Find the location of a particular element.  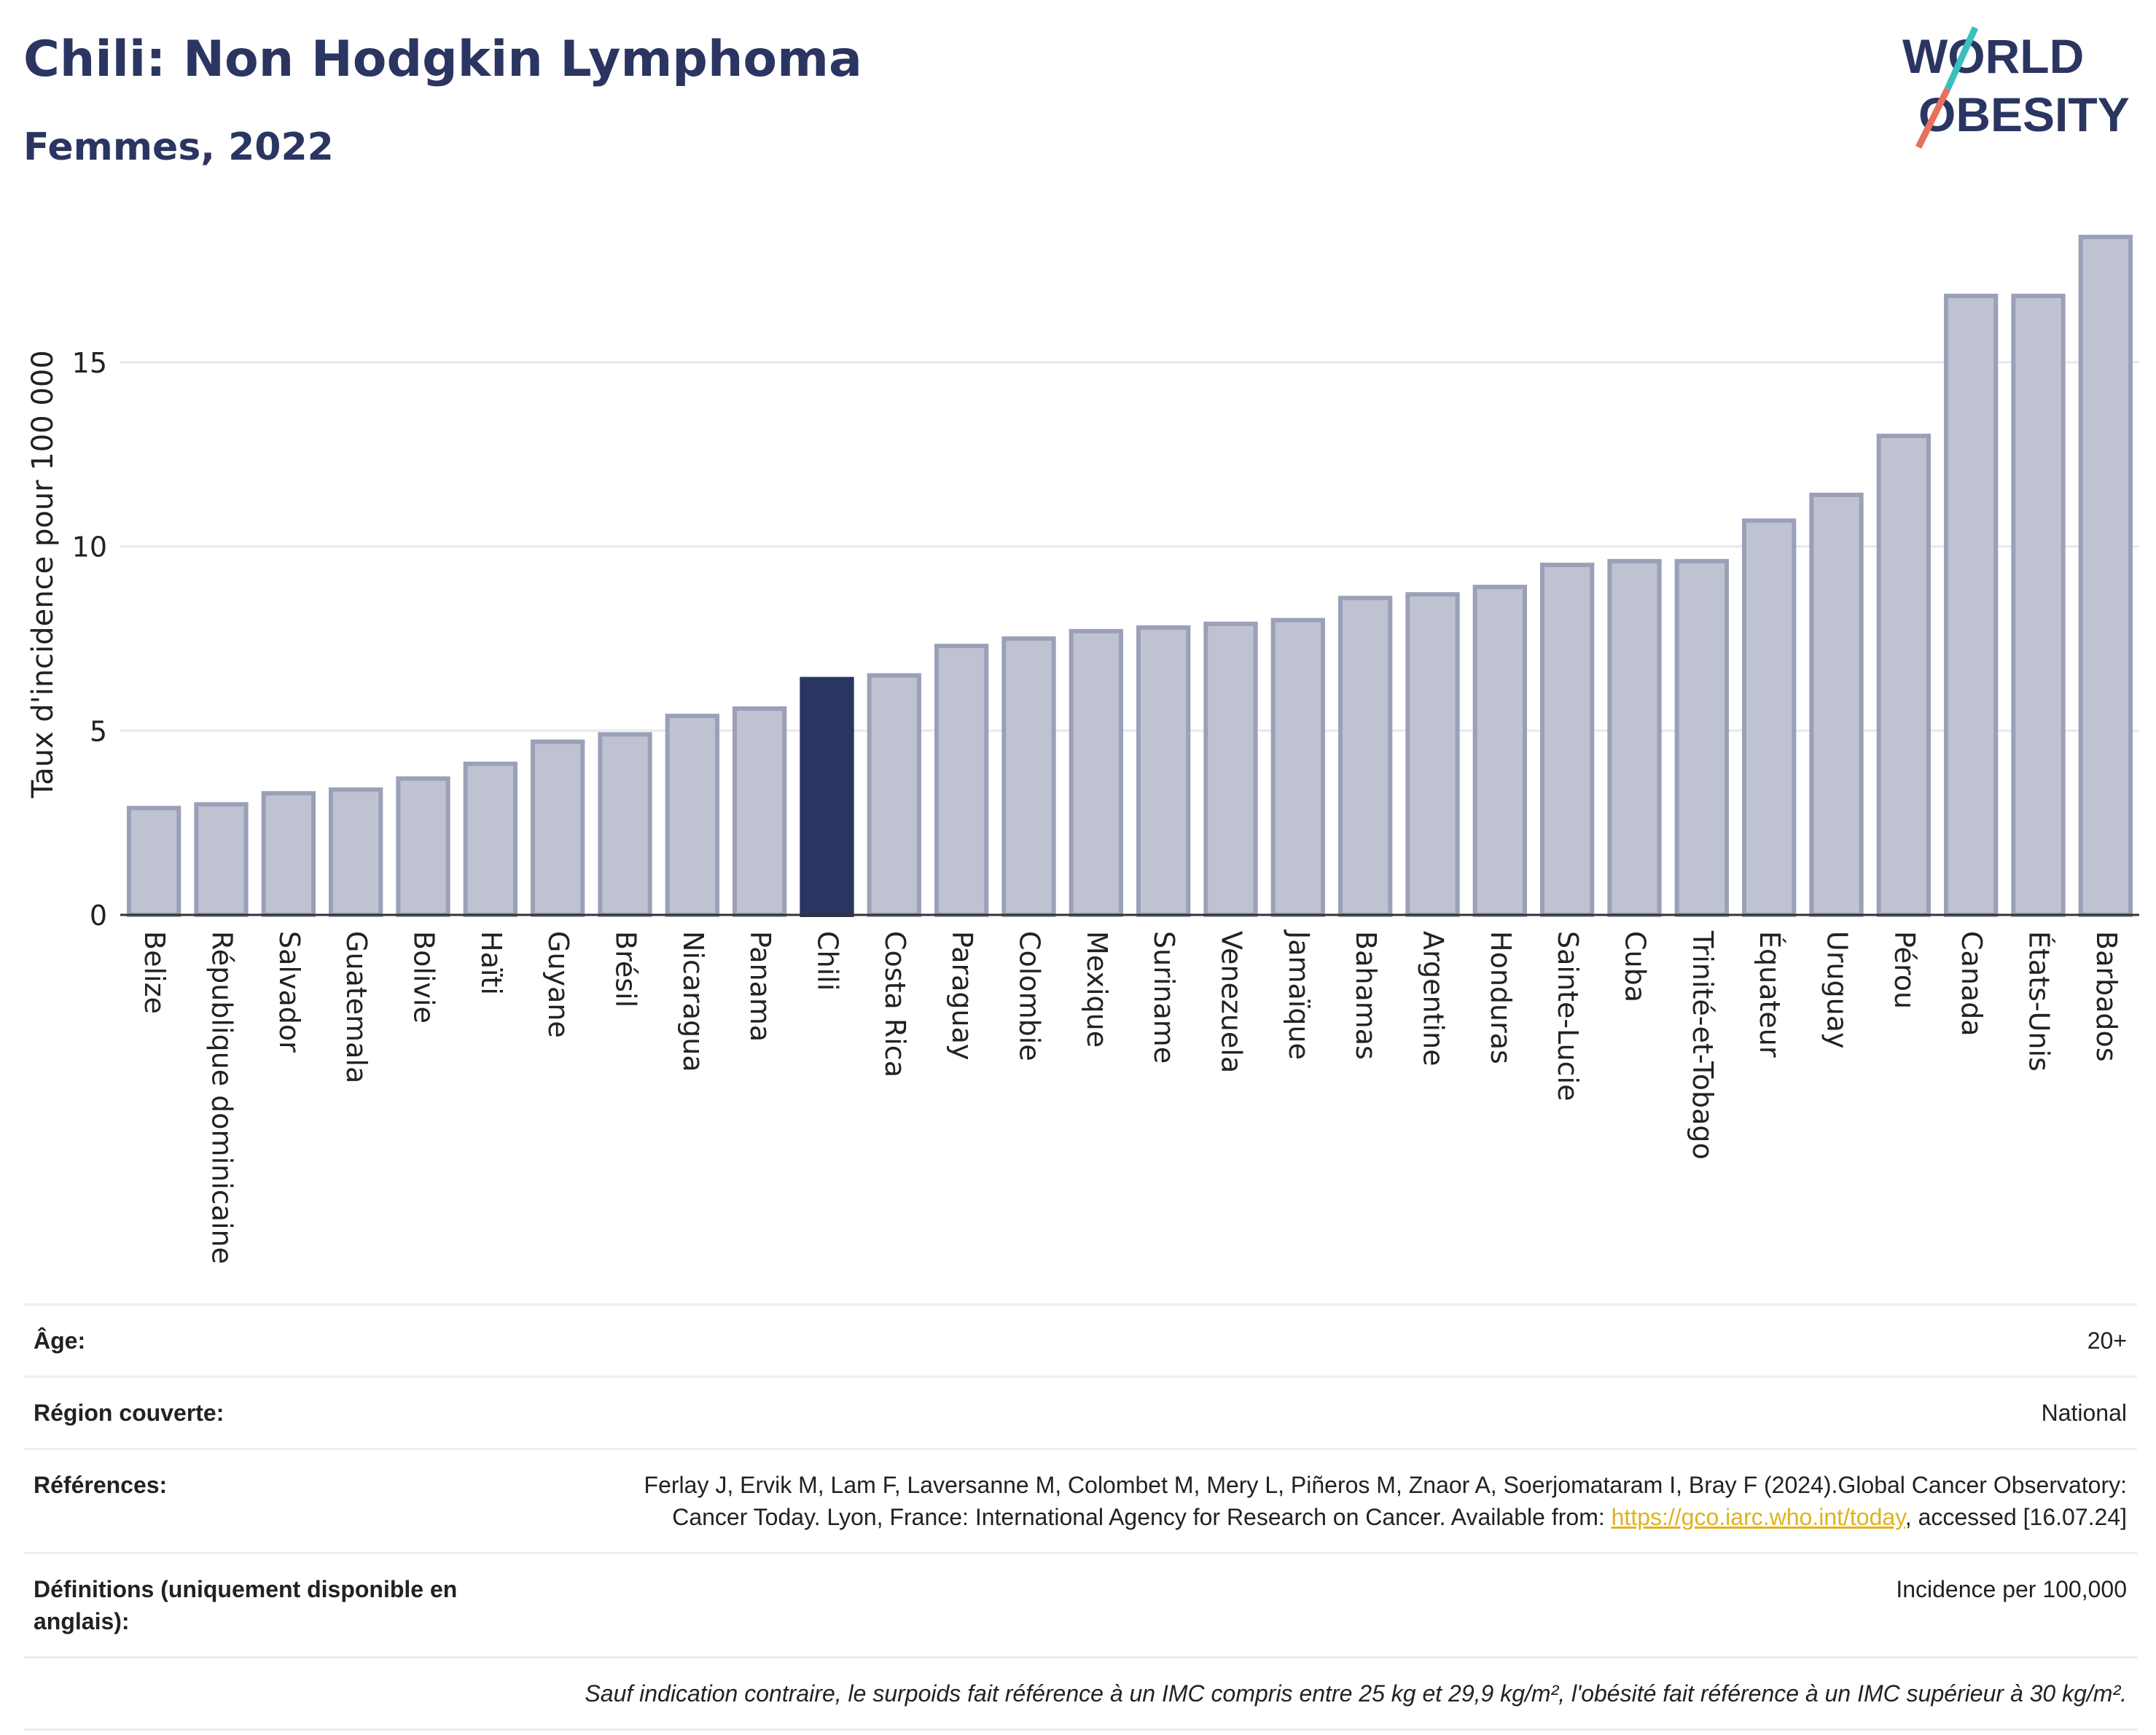

x-tick-label: Haïti is located at coordinates (491, 963).